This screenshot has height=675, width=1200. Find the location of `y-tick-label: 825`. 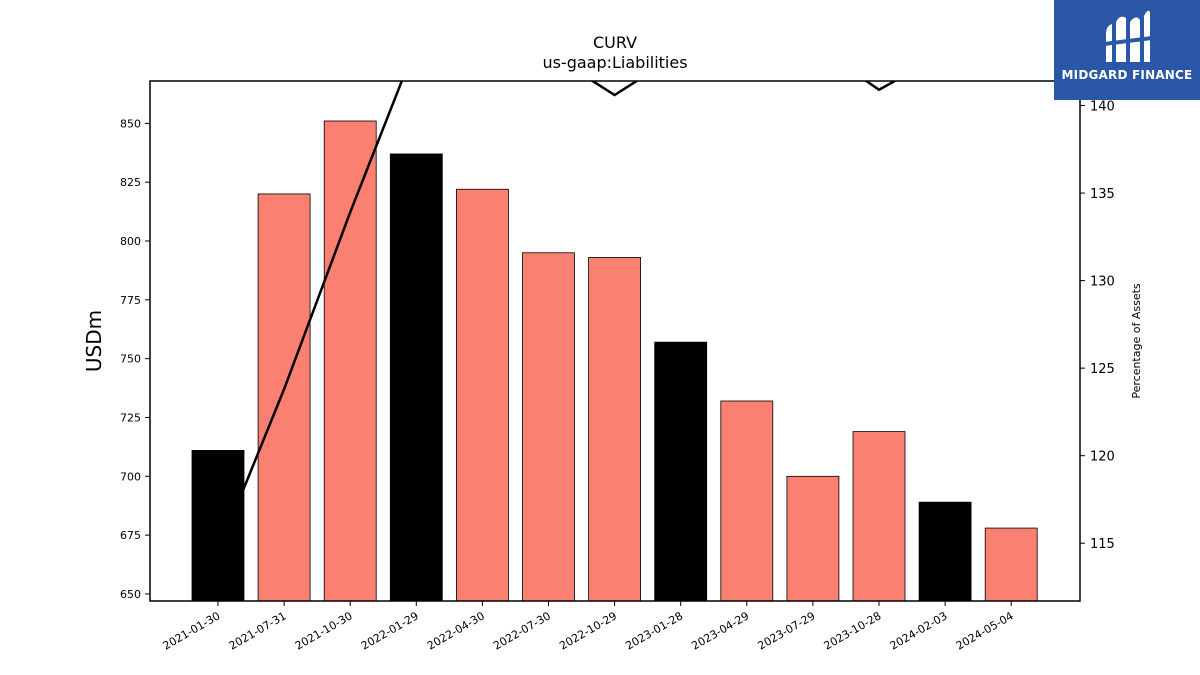

y-tick-label: 825 is located at coordinates (130, 182).